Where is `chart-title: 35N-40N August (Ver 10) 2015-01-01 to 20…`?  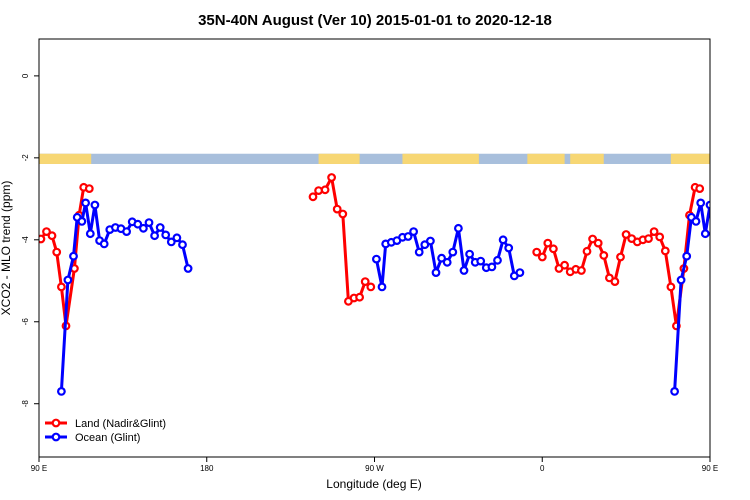
chart-title: 35N-40N August (Ver 10) 2015-01-01 to 20… is located at coordinates (375, 20).